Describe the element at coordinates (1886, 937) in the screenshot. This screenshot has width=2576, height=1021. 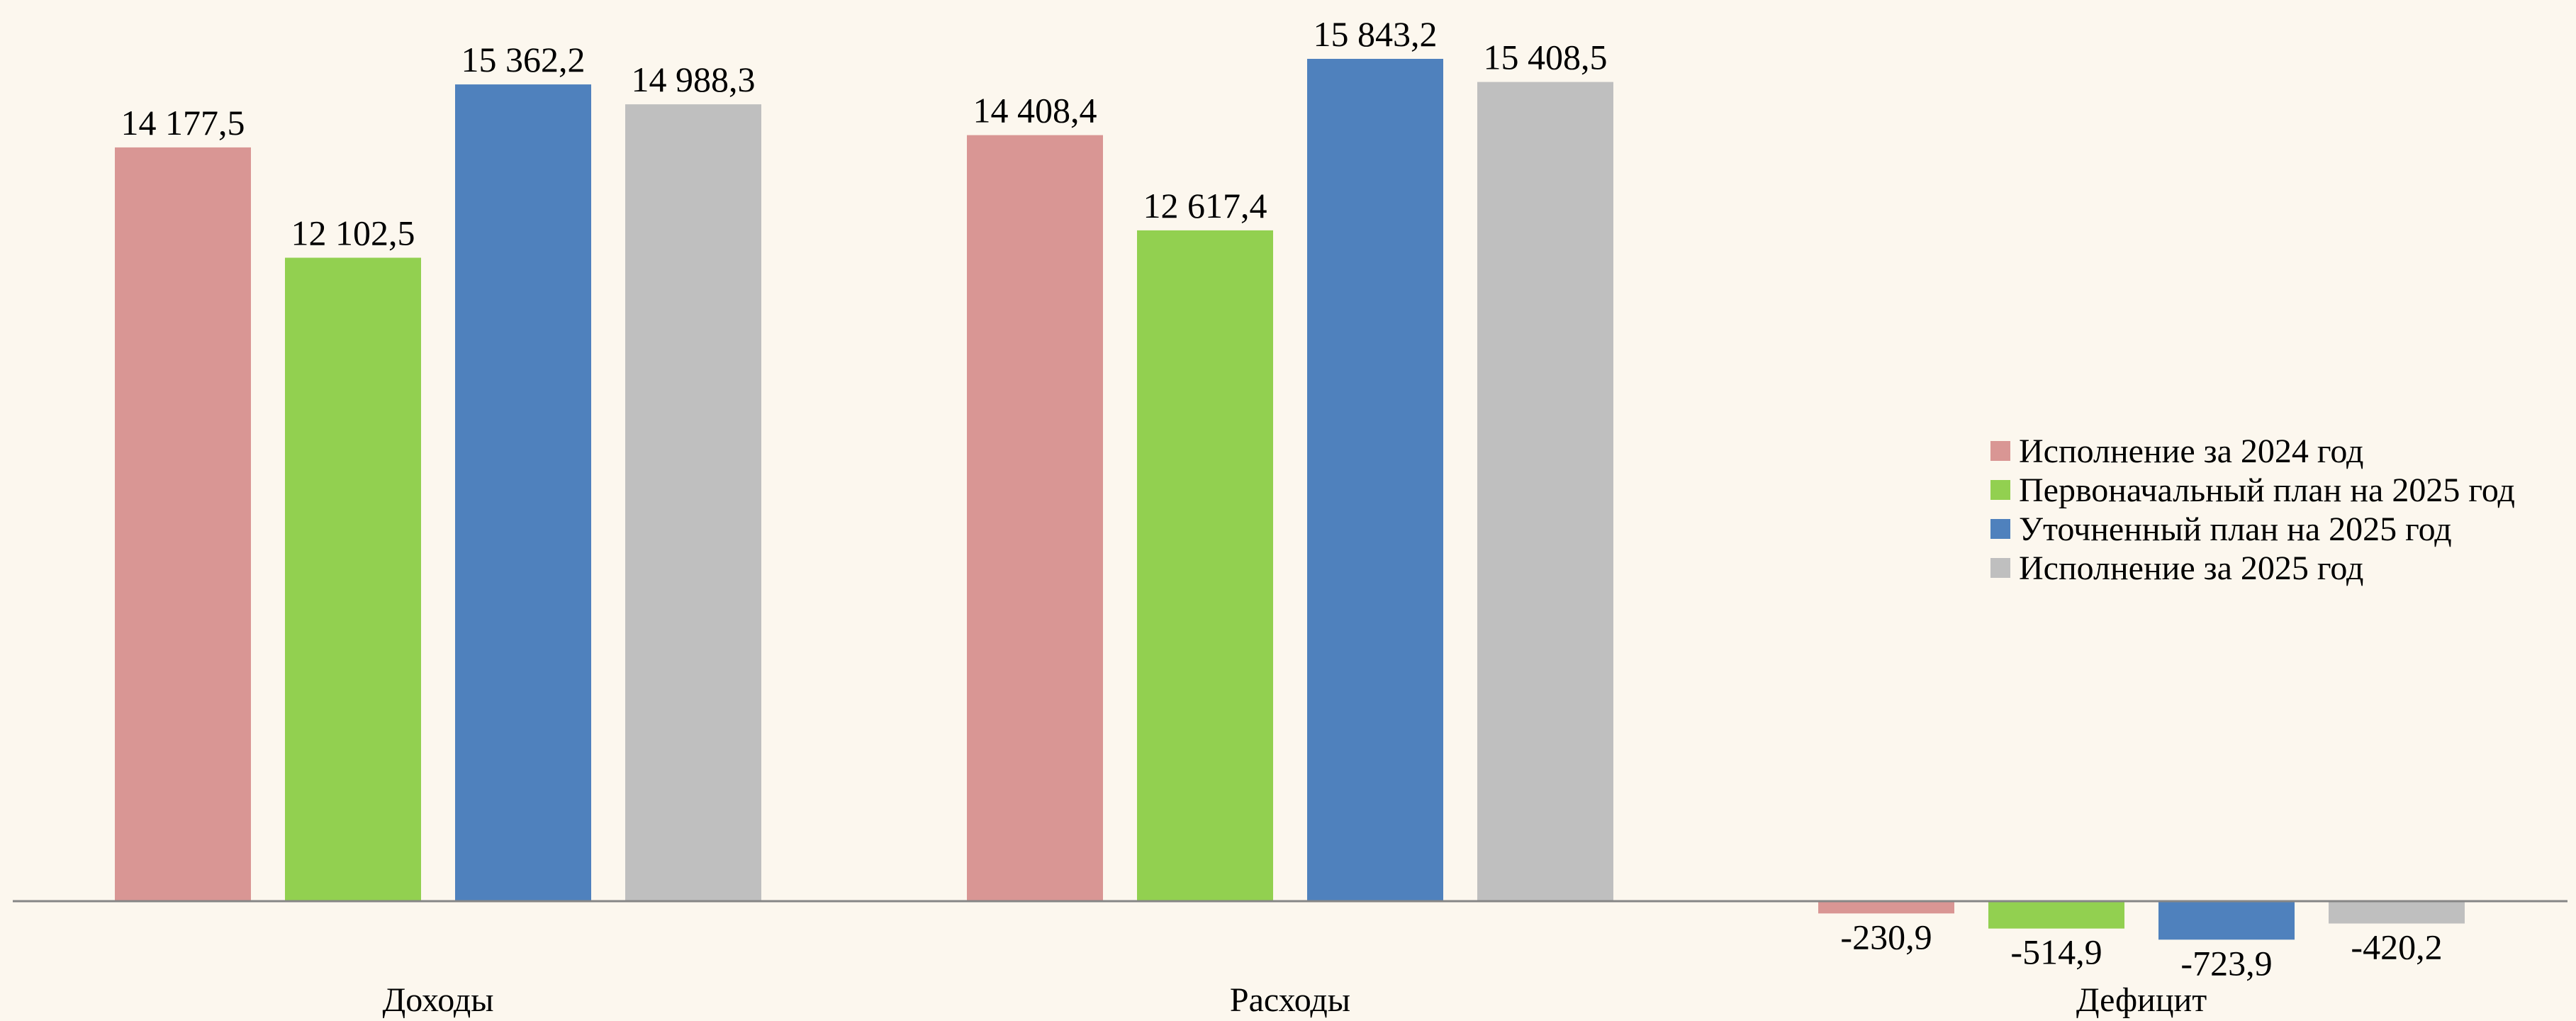
I see `data-label: -230,9` at that location.